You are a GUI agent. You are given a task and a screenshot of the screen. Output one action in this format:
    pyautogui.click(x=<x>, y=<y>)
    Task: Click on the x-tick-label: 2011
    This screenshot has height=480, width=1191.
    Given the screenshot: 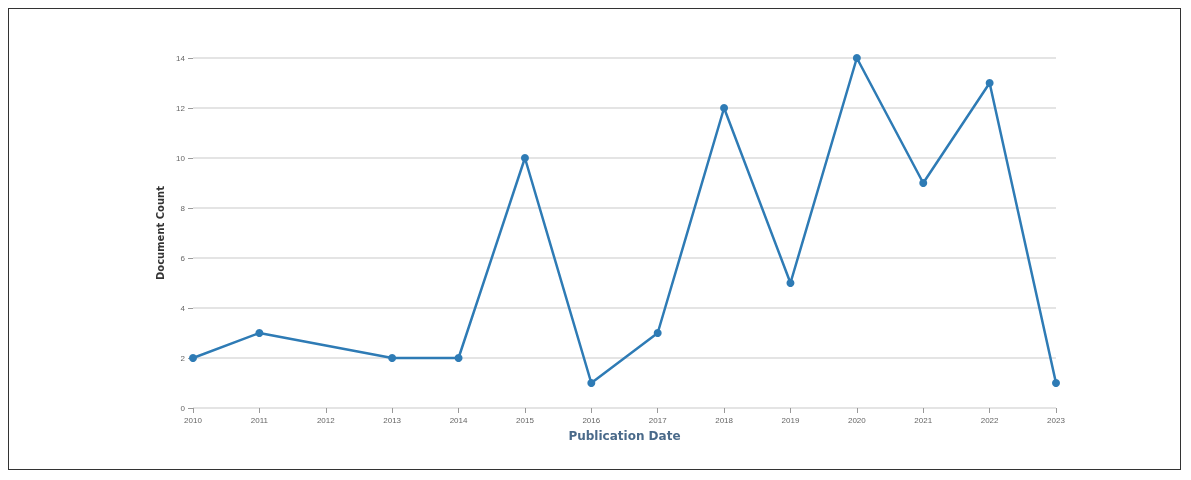 What is the action you would take?
    pyautogui.click(x=259, y=420)
    